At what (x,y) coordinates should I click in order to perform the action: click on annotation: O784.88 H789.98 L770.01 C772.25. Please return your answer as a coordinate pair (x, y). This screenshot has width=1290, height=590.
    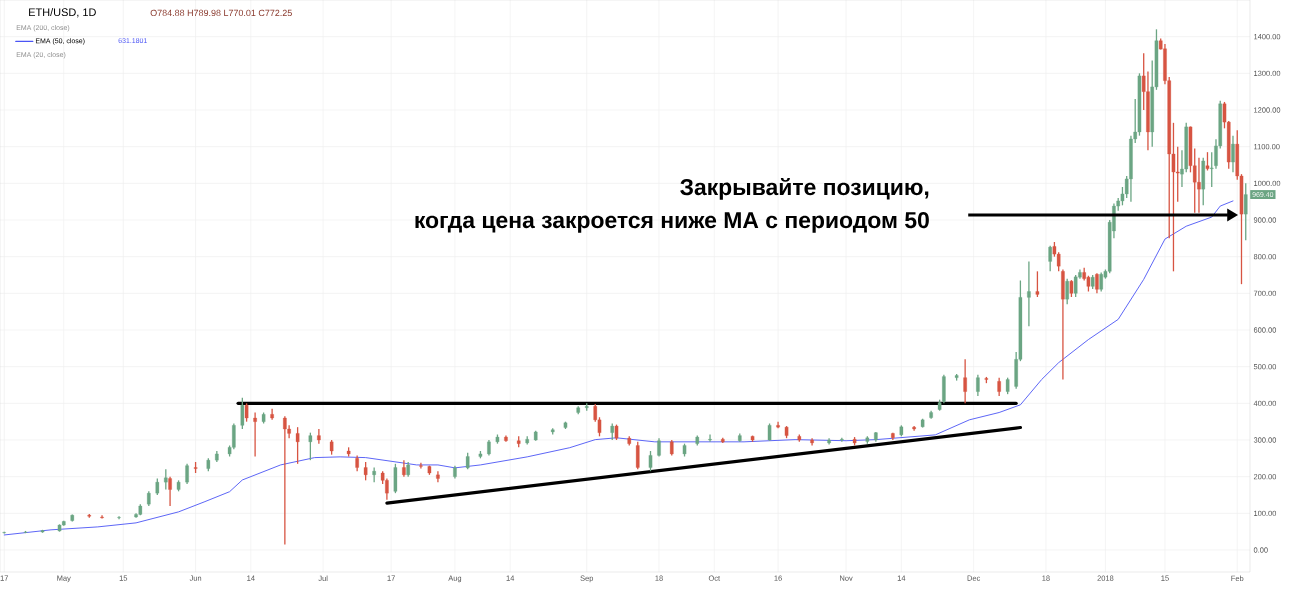
    Looking at the image, I should click on (221, 13).